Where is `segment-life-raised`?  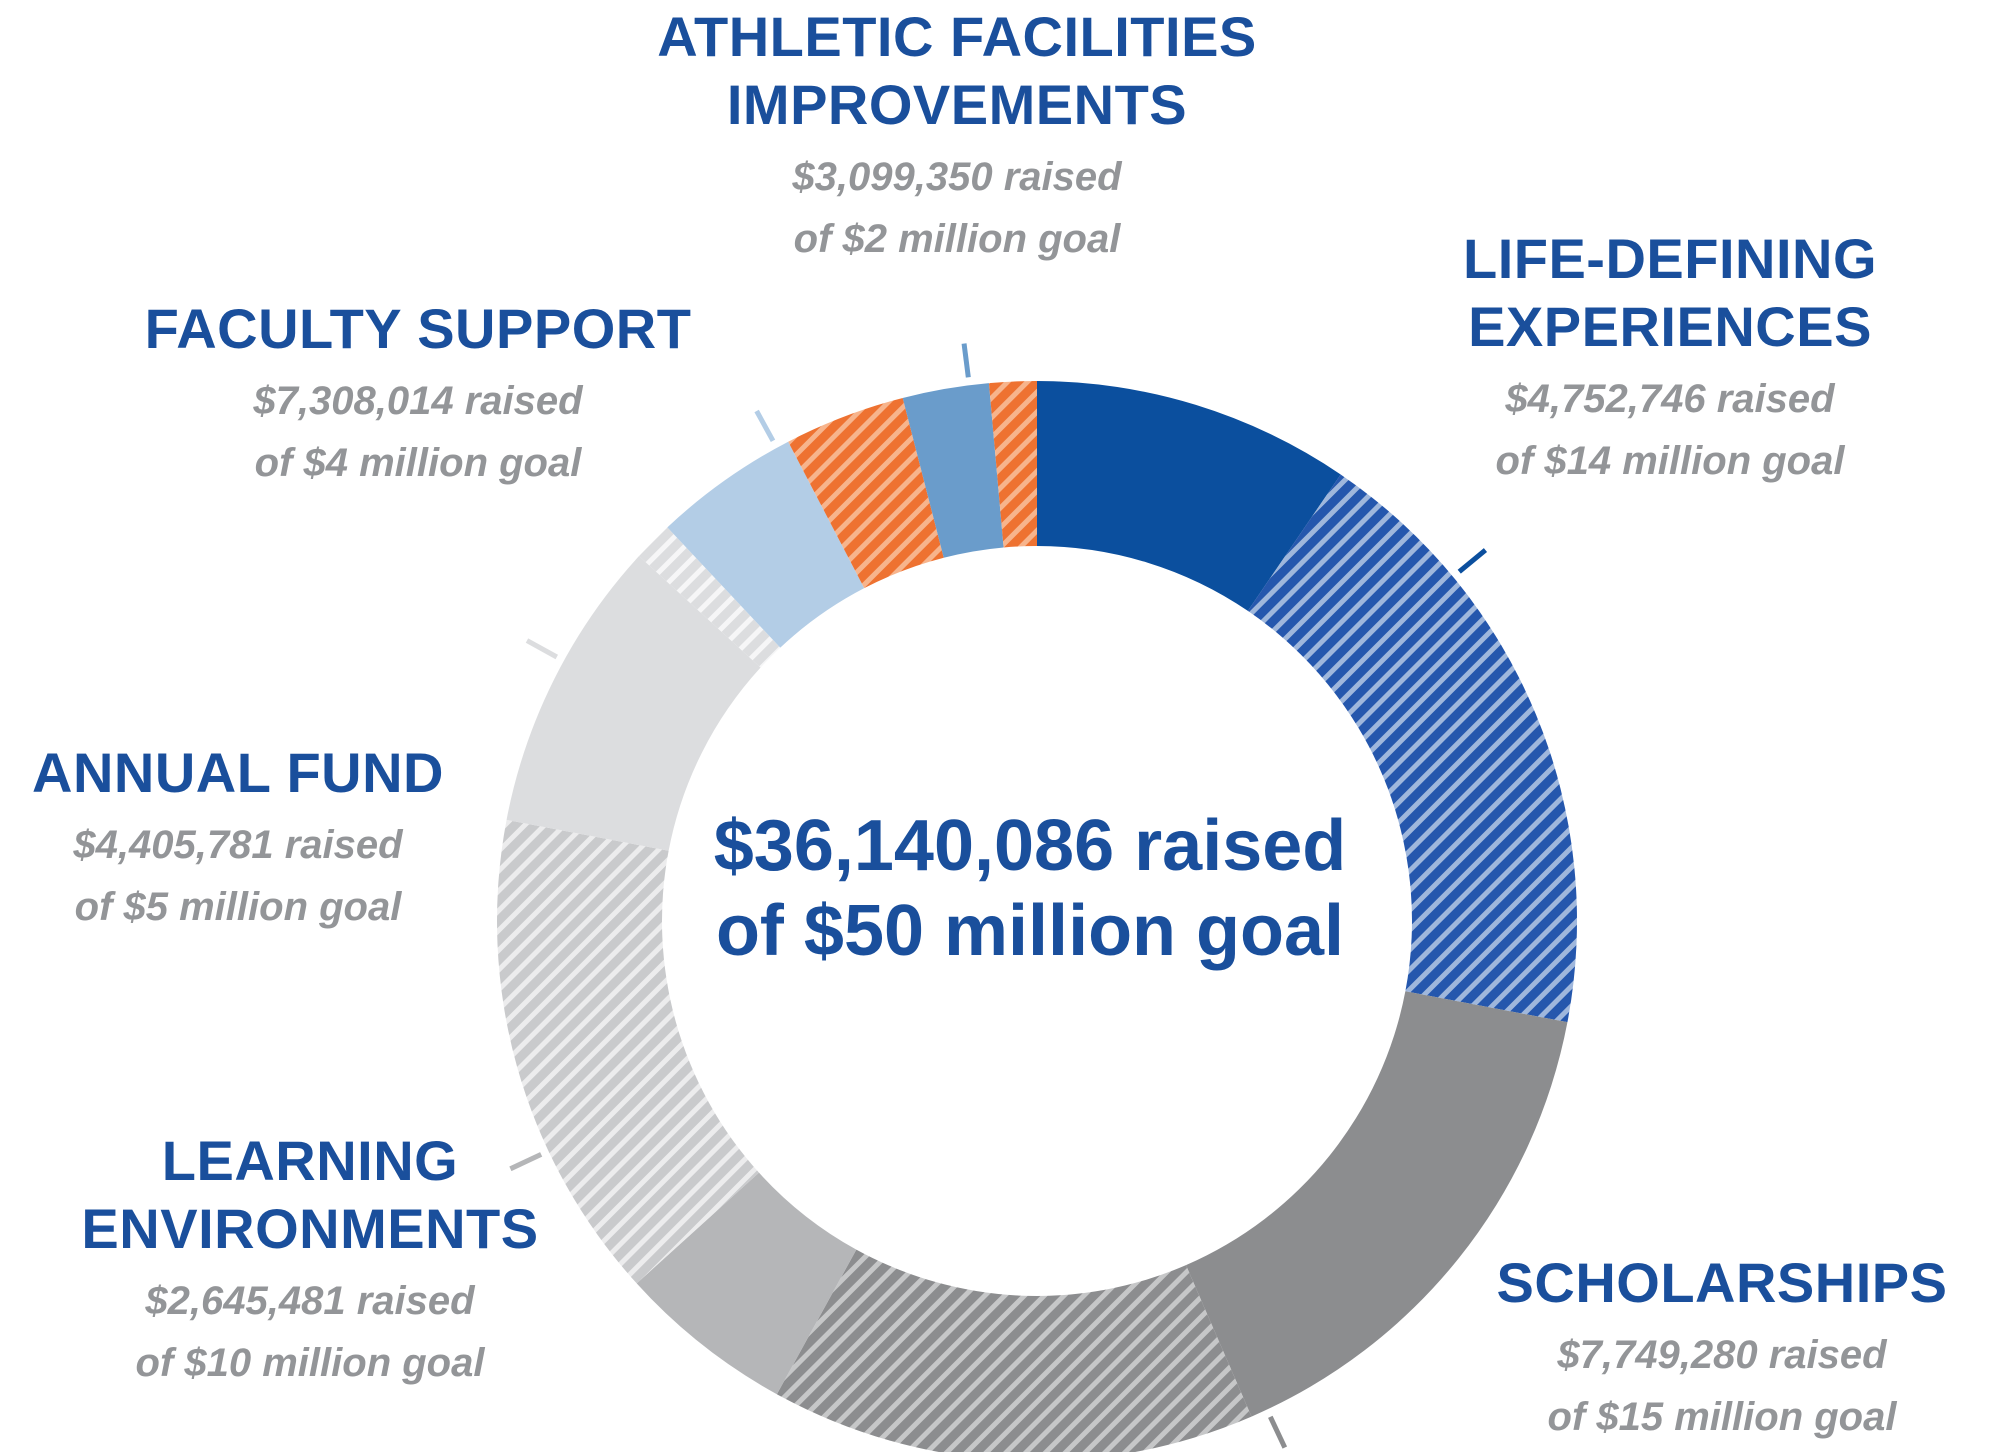 segment-life-raised is located at coordinates (1189, 496).